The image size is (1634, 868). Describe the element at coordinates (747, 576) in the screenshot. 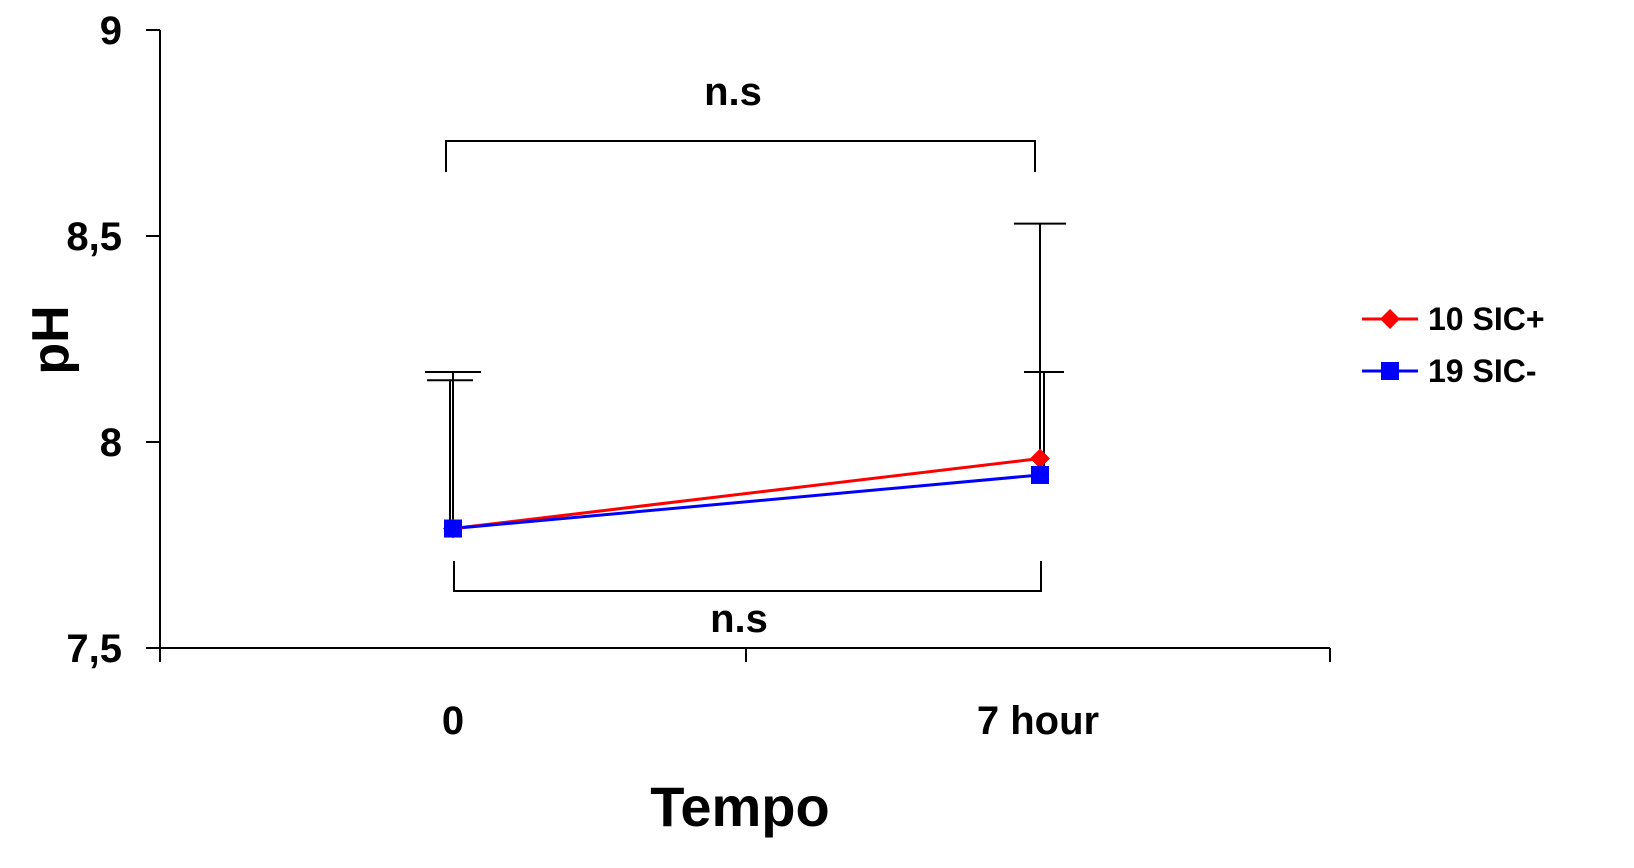

I see `bracket-bottom` at that location.